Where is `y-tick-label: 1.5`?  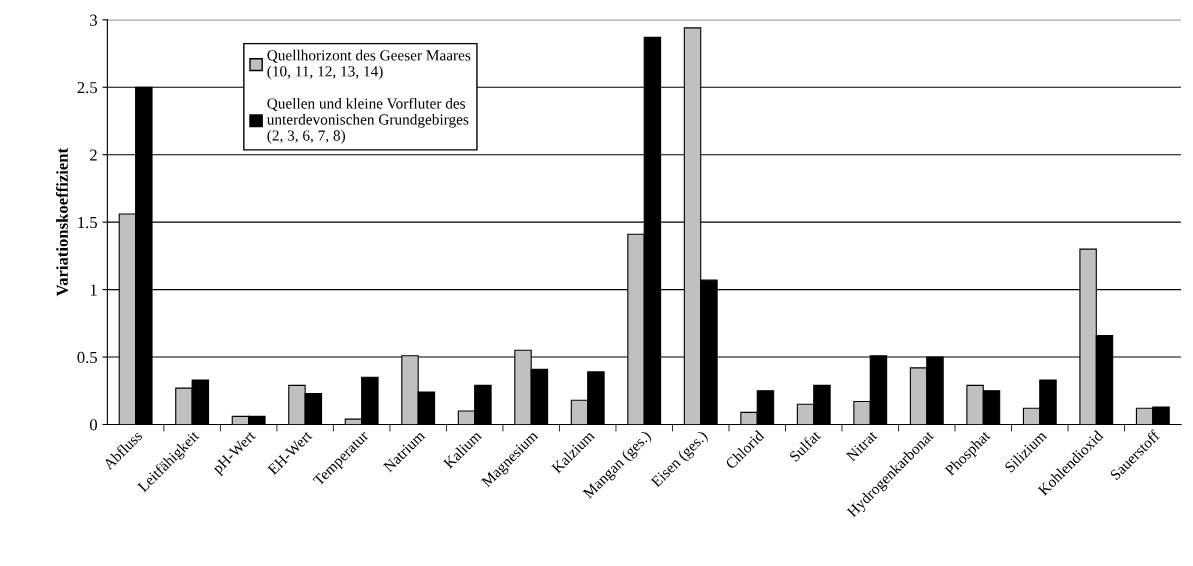
y-tick-label: 1.5 is located at coordinates (87, 222).